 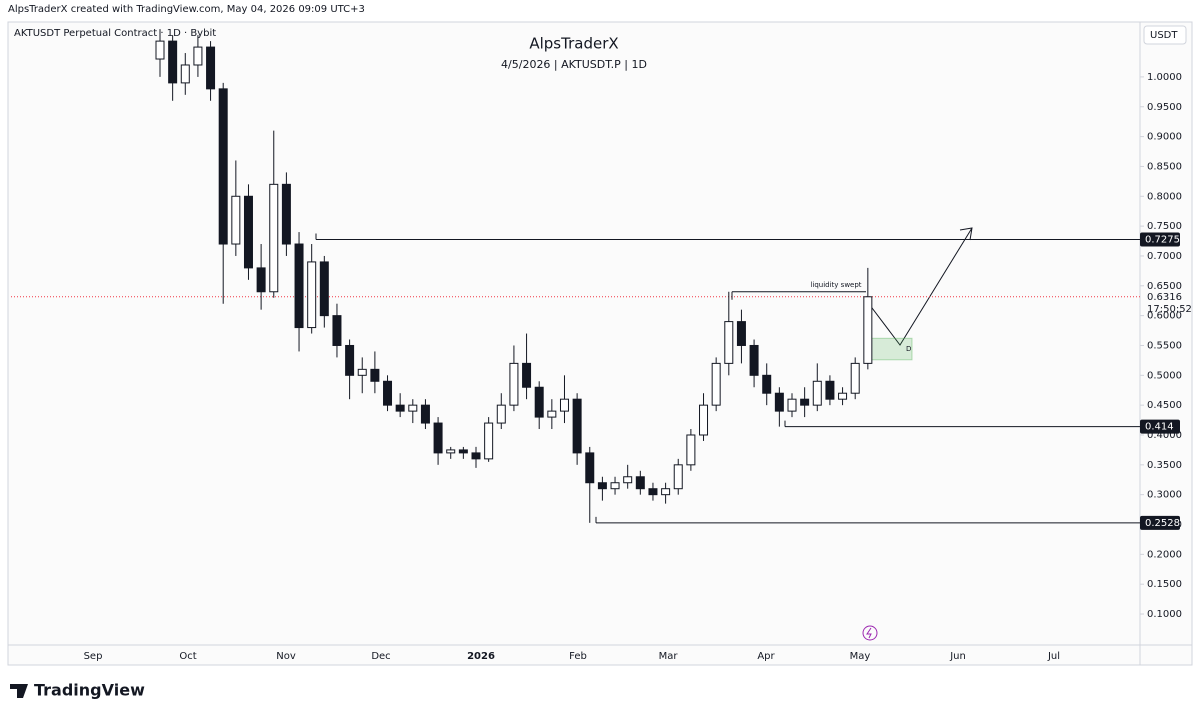 I want to click on y-tick-label: 0.6000, so click(x=1164, y=316).